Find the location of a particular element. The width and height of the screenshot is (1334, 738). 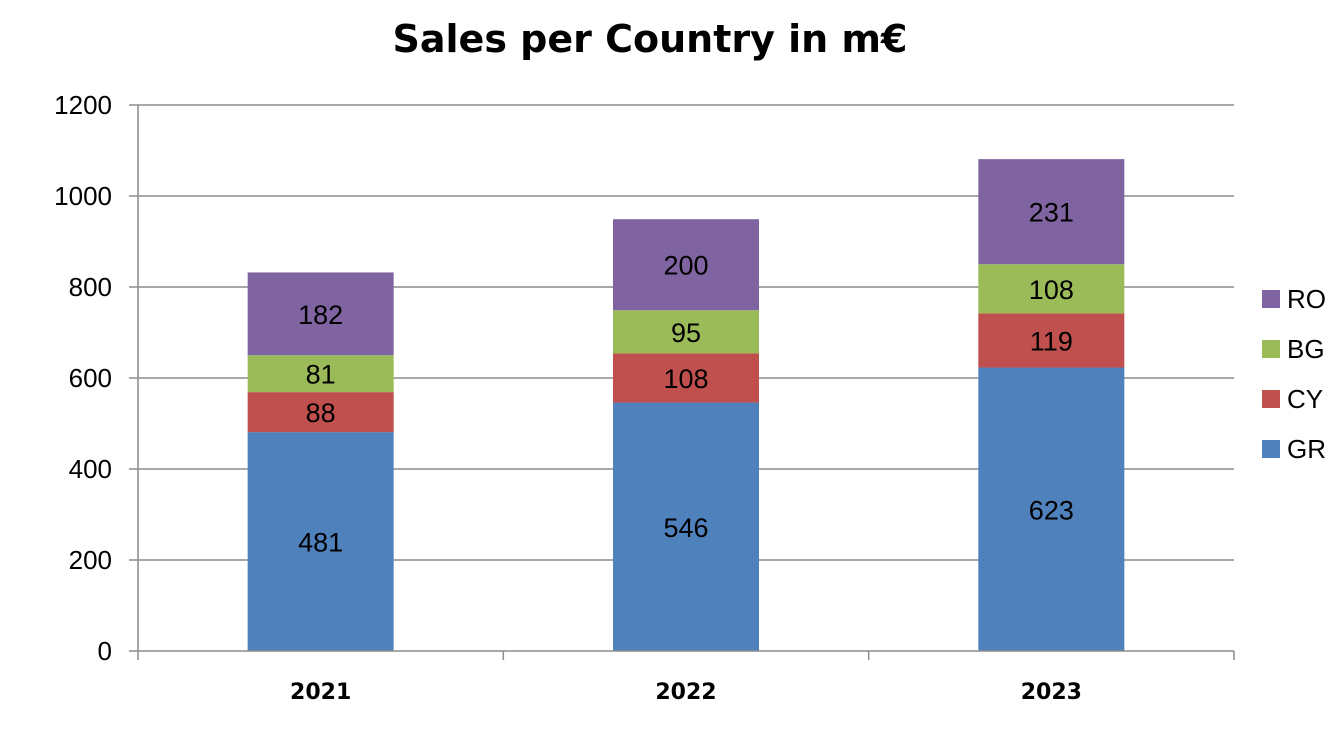

bar-segment-bg-2022 is located at coordinates (686, 332).